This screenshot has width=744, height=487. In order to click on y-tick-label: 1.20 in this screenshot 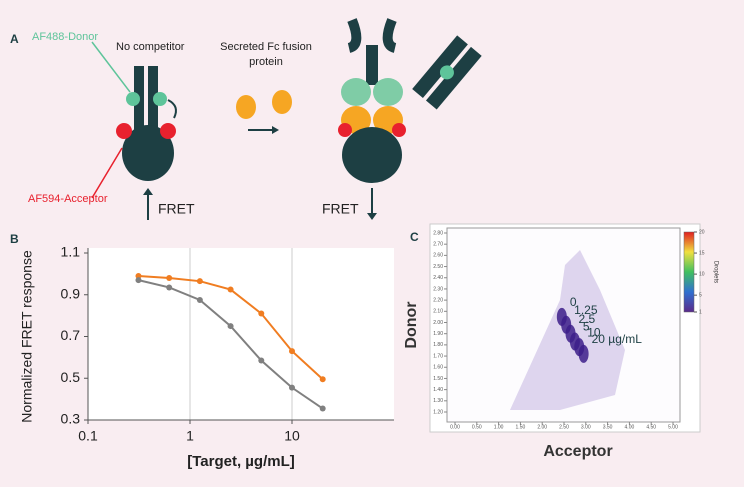, I will do `click(438, 412)`.